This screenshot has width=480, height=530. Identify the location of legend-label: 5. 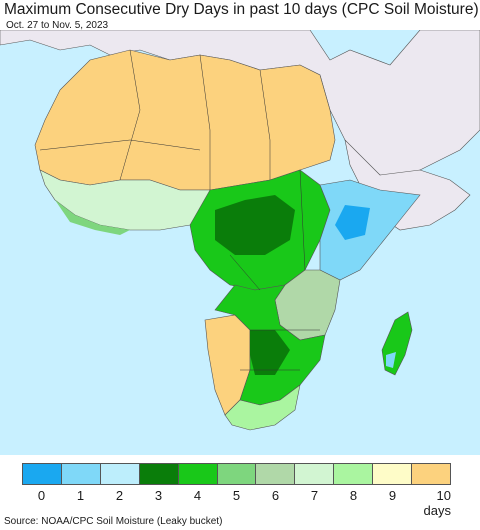
(236, 495).